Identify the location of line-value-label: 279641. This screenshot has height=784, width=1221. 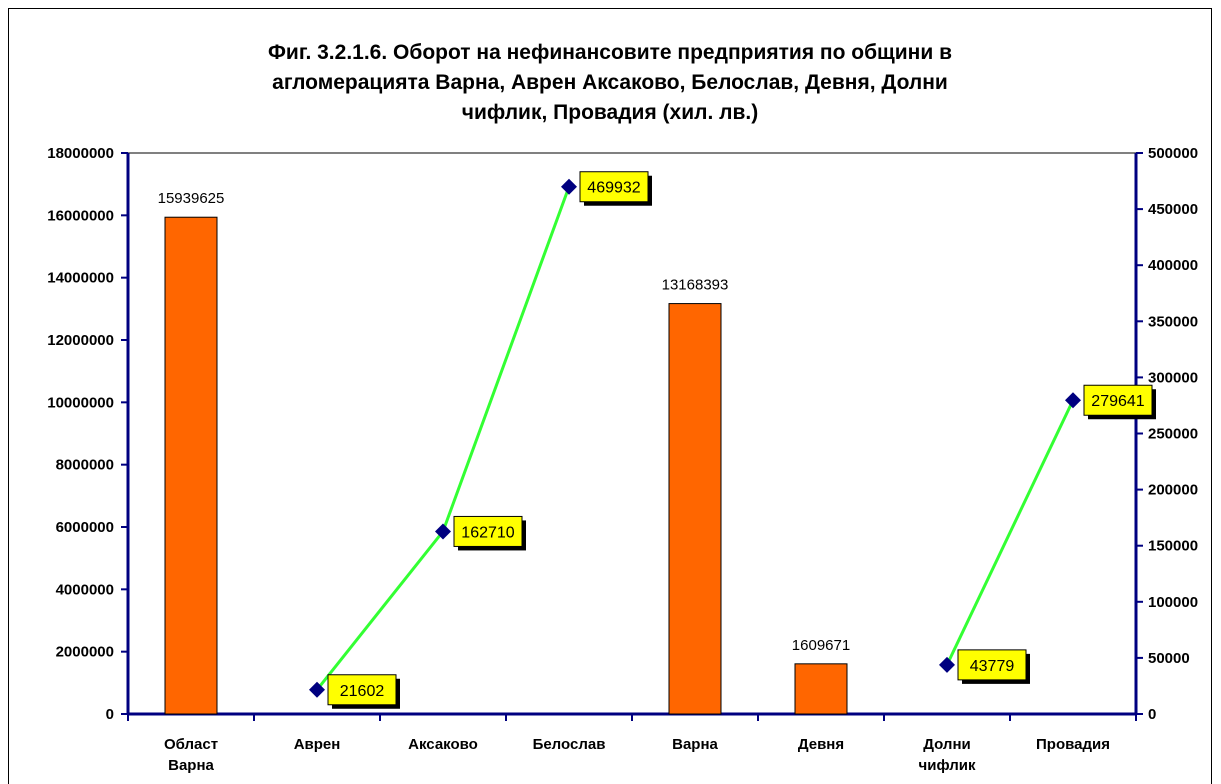
(1117, 401).